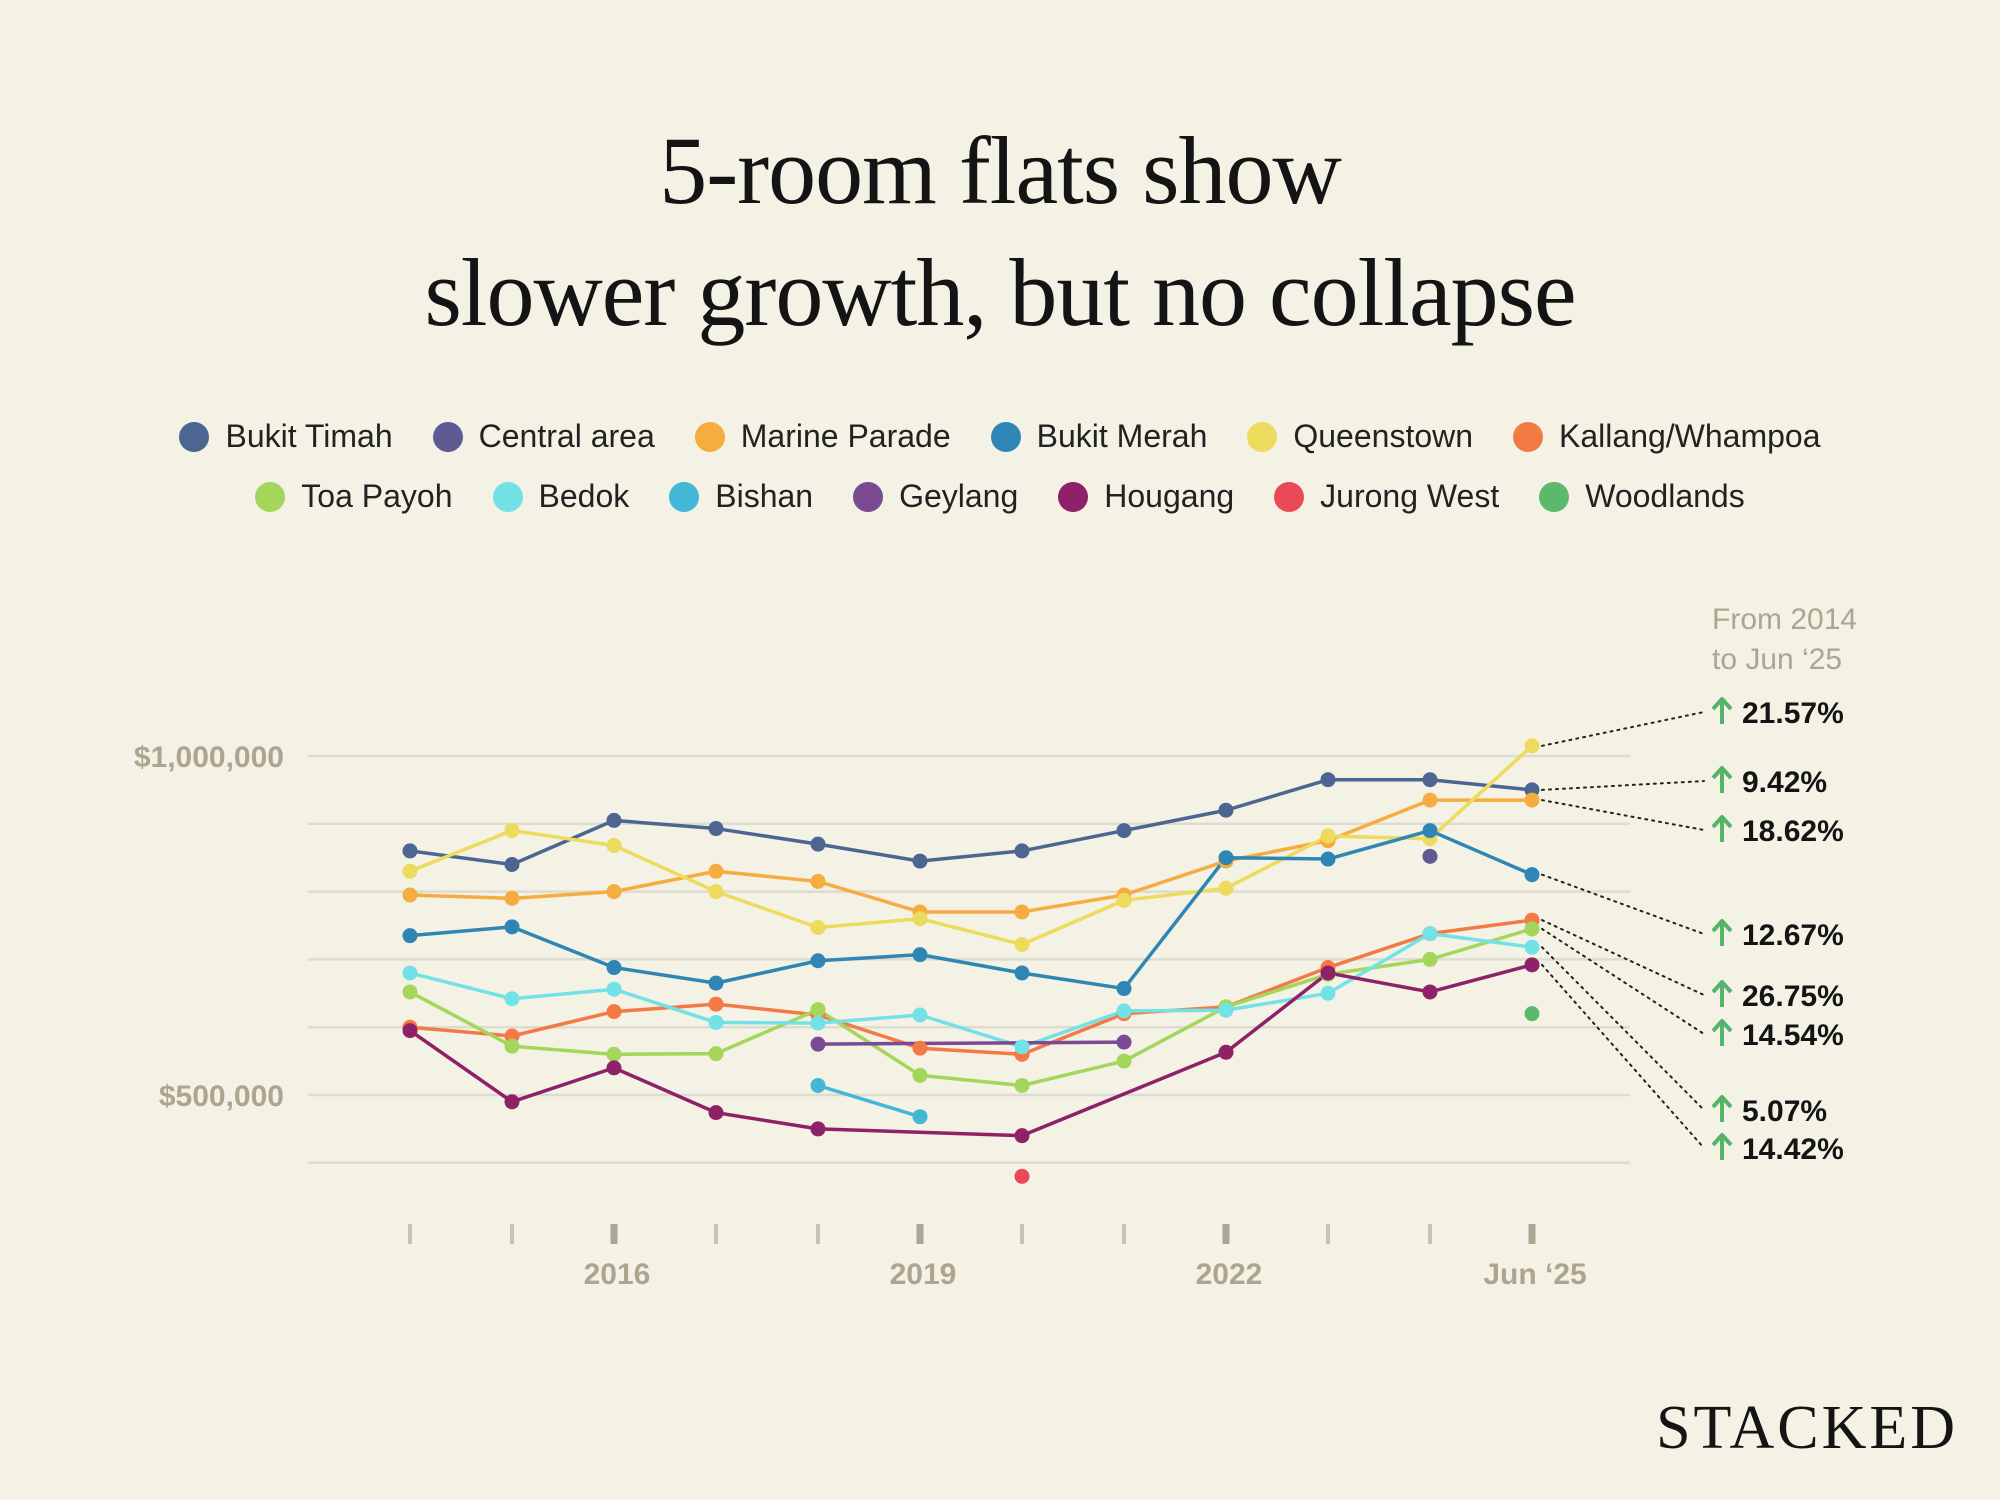 The height and width of the screenshot is (1500, 2000). I want to click on legend-label: Bukit Merah, so click(1122, 436).